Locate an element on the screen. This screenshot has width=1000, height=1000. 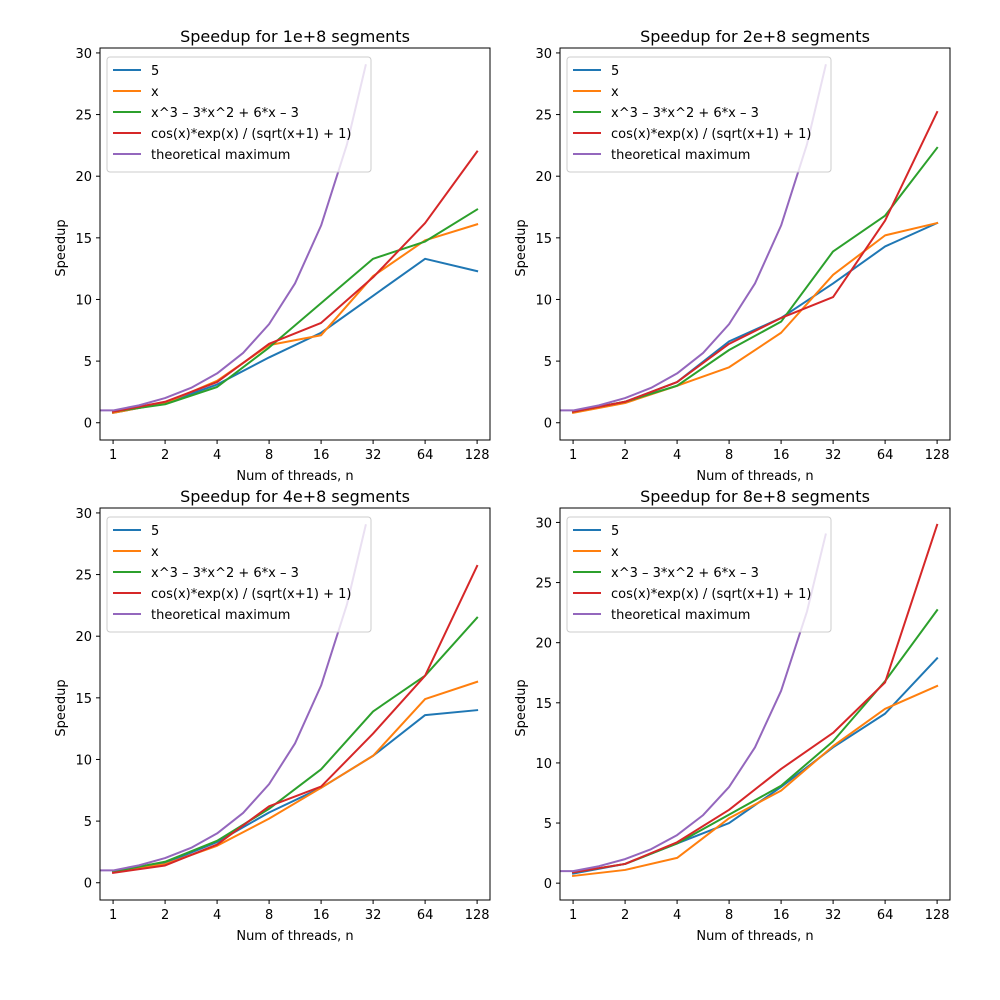
chart-title: Speedup for 4e+8 segments is located at coordinates (295, 496).